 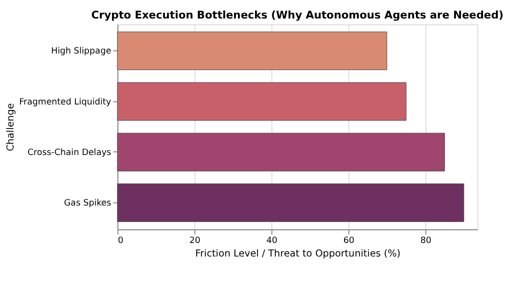 What do you see at coordinates (272, 241) in the screenshot?
I see `x-tick-label: 40` at bounding box center [272, 241].